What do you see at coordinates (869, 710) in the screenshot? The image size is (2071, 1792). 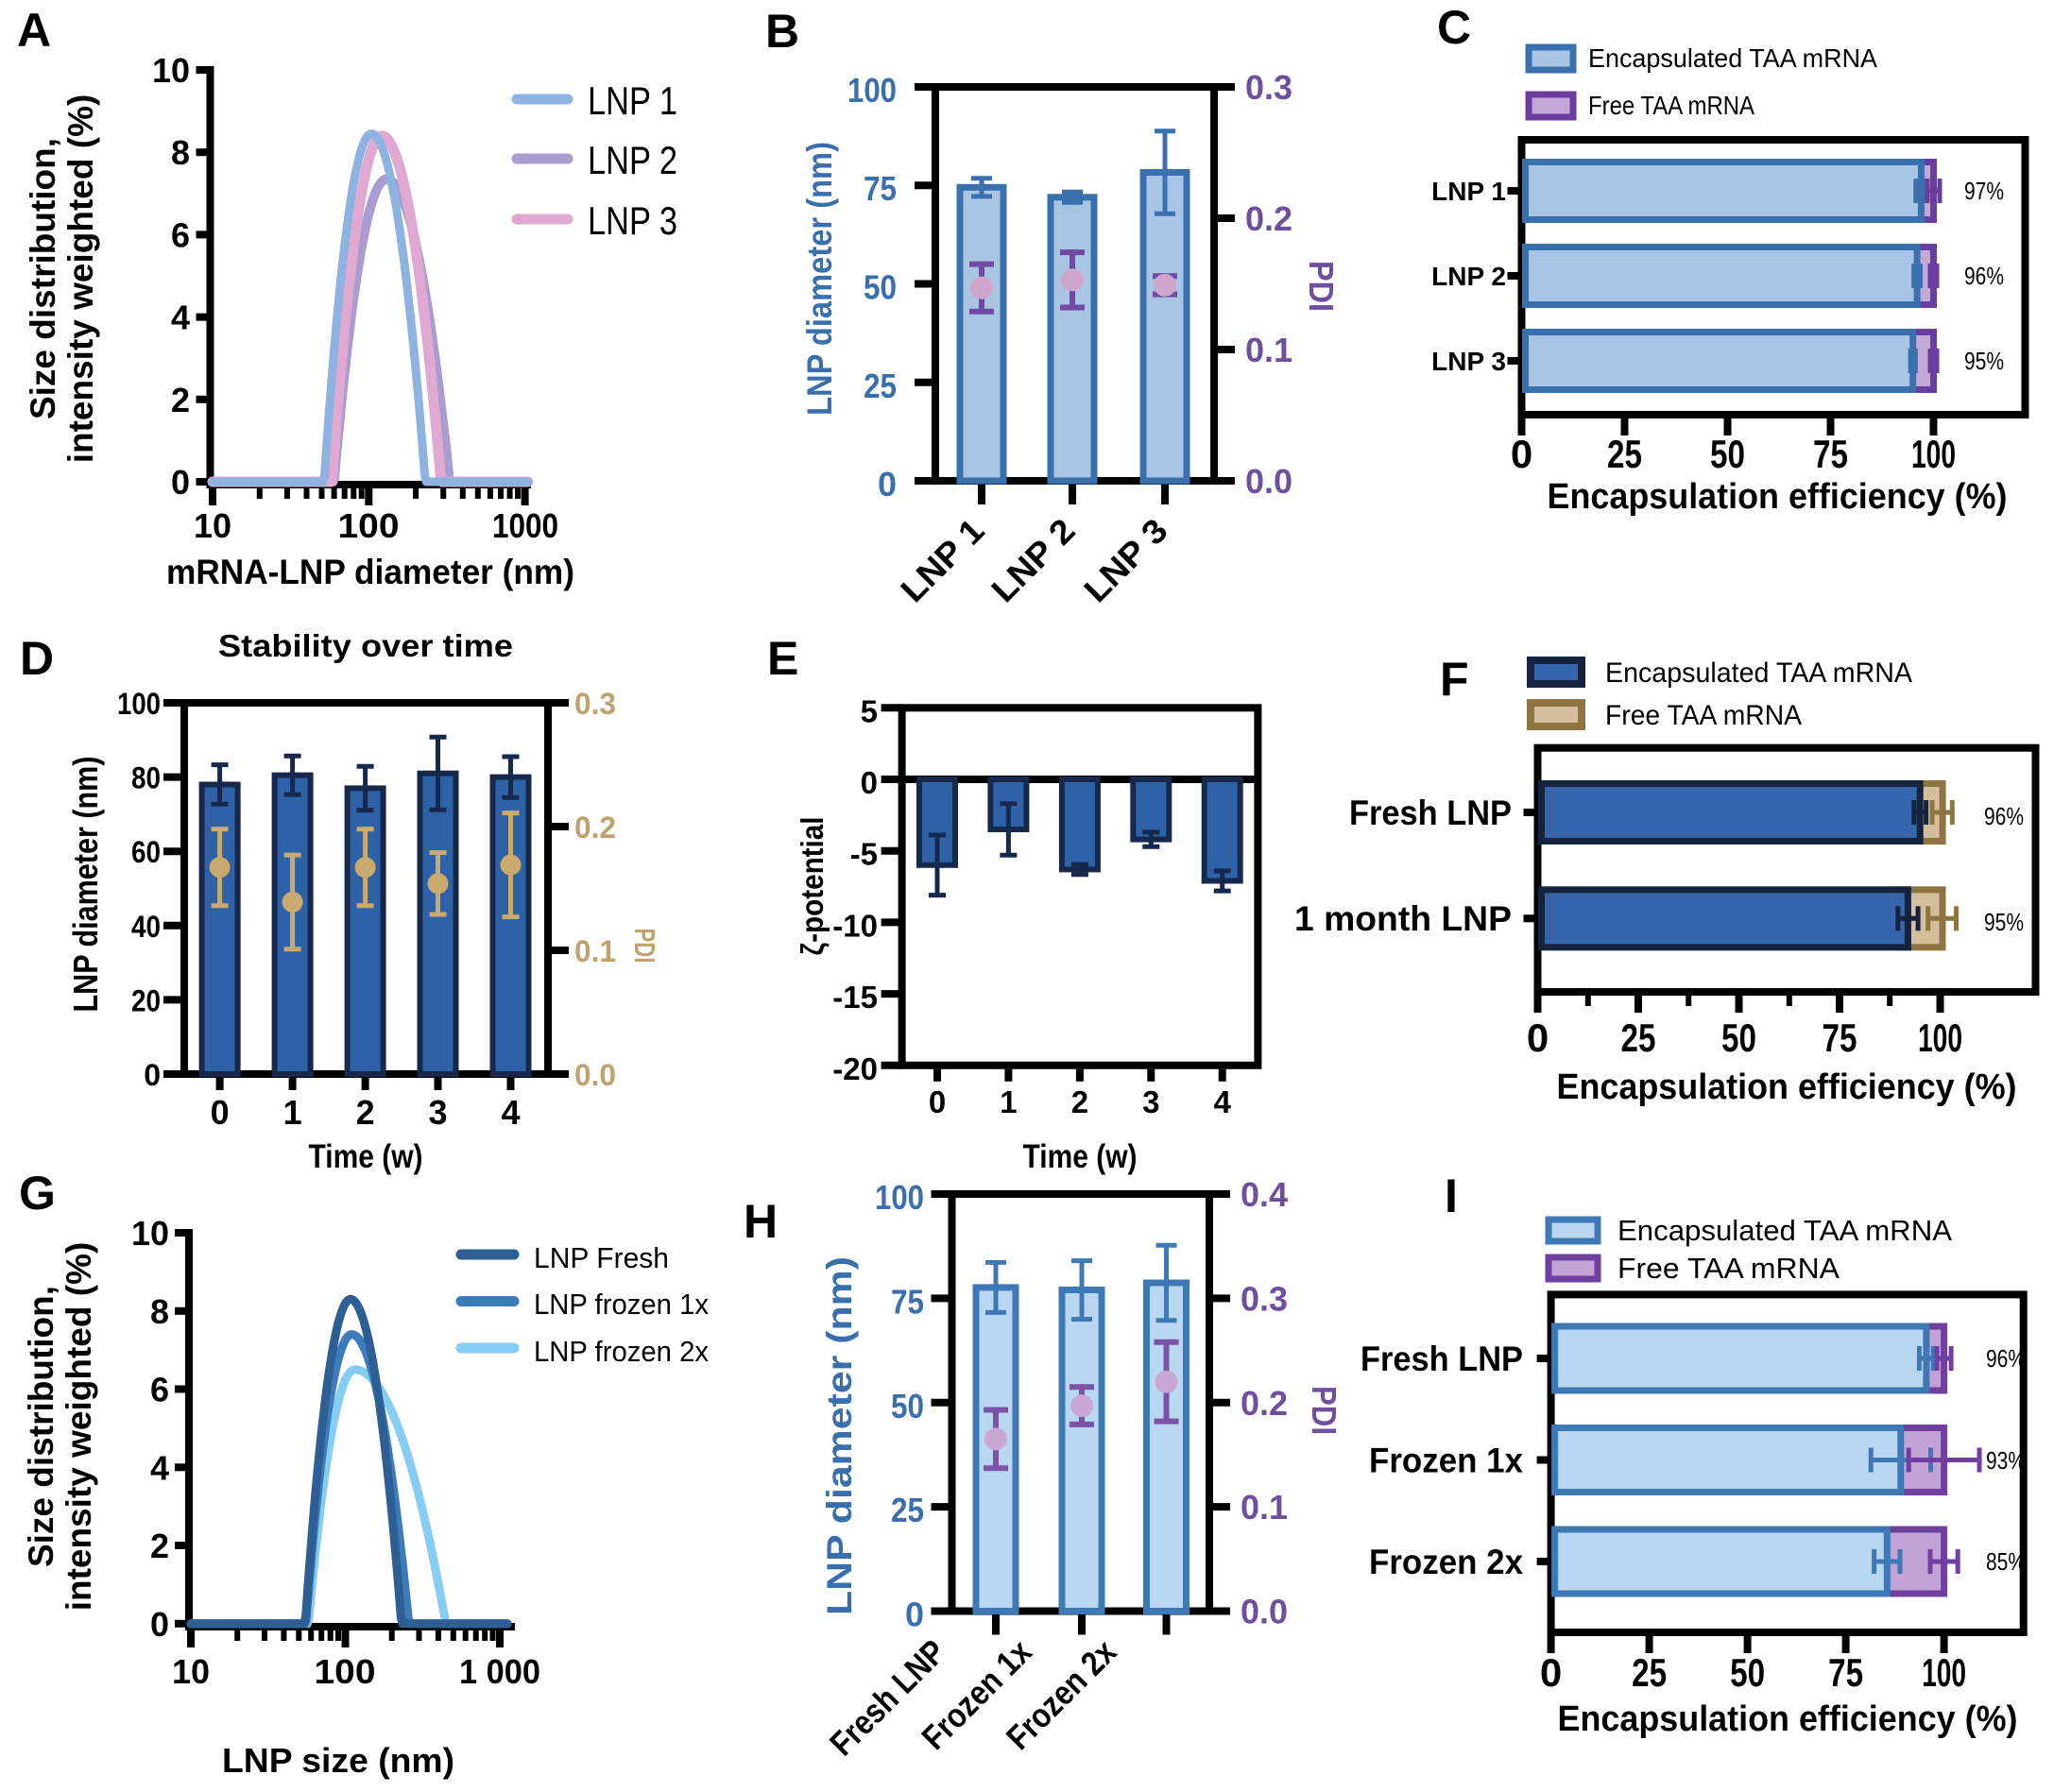 I see `svg-text: 5` at bounding box center [869, 710].